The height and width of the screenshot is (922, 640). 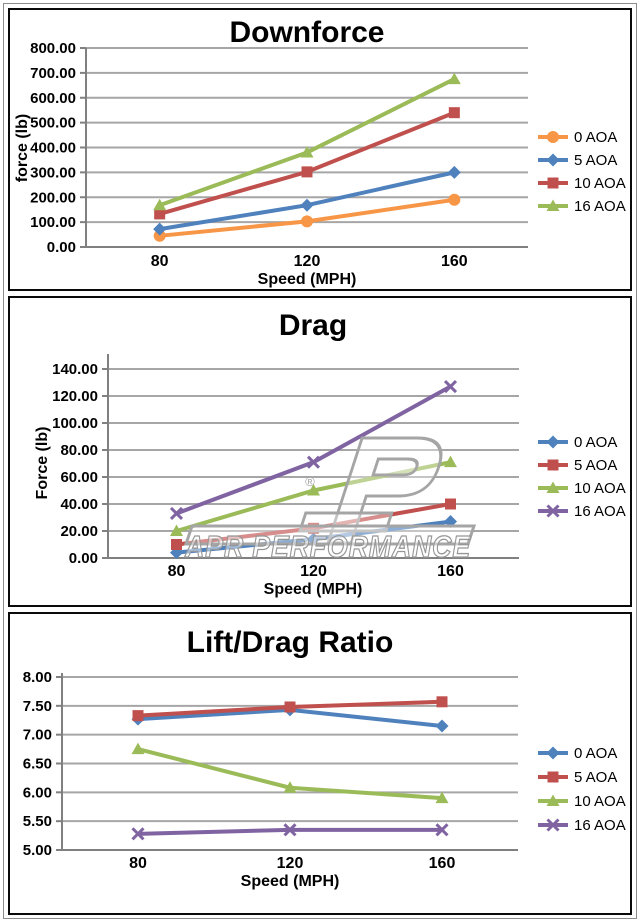 I want to click on watermark-underline-bar, so click(x=330, y=535).